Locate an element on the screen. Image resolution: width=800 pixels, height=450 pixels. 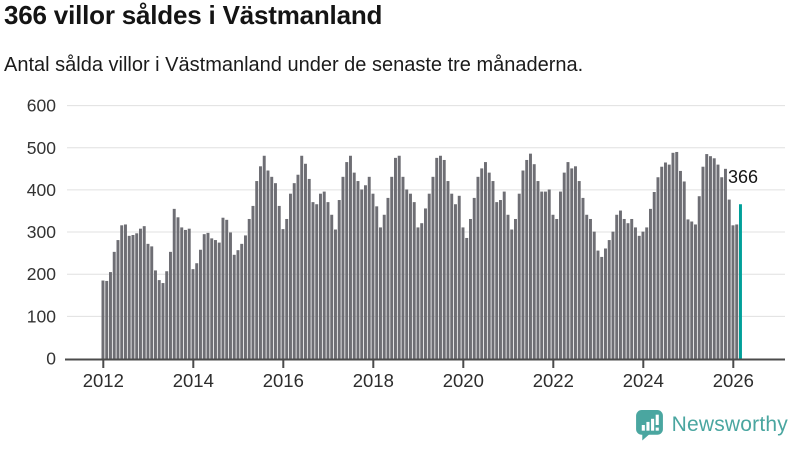
x-axis-tick-label: 2012 is located at coordinates (103, 380).